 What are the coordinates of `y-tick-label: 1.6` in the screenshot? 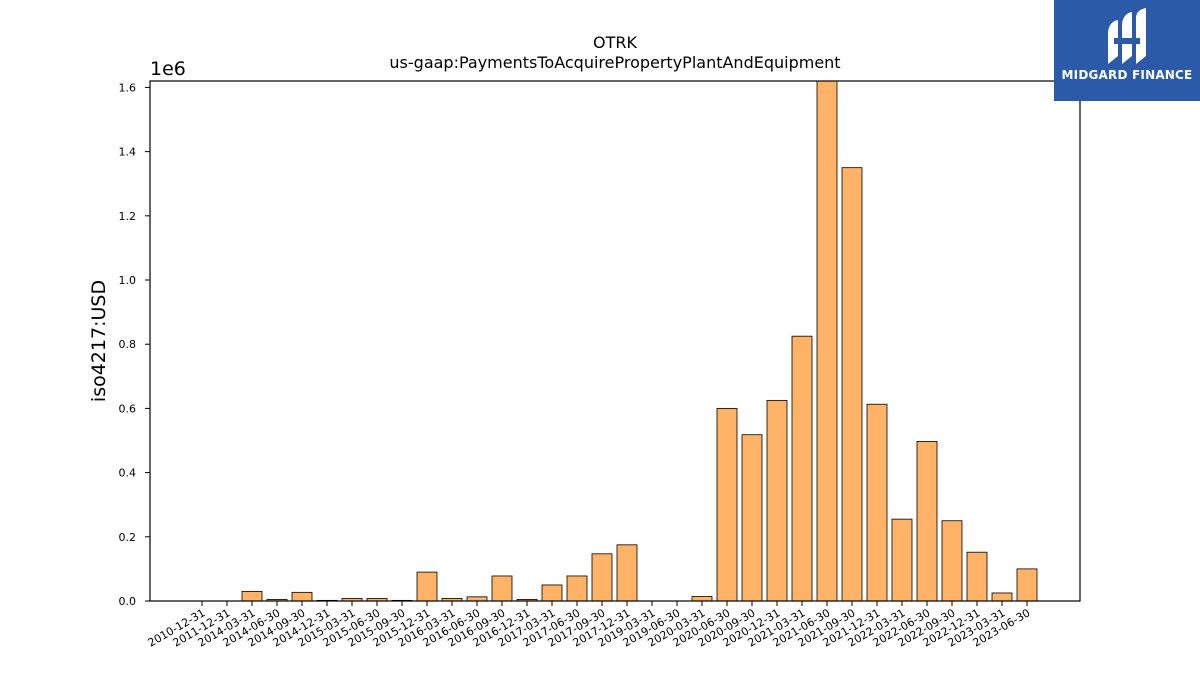 It's located at (128, 87).